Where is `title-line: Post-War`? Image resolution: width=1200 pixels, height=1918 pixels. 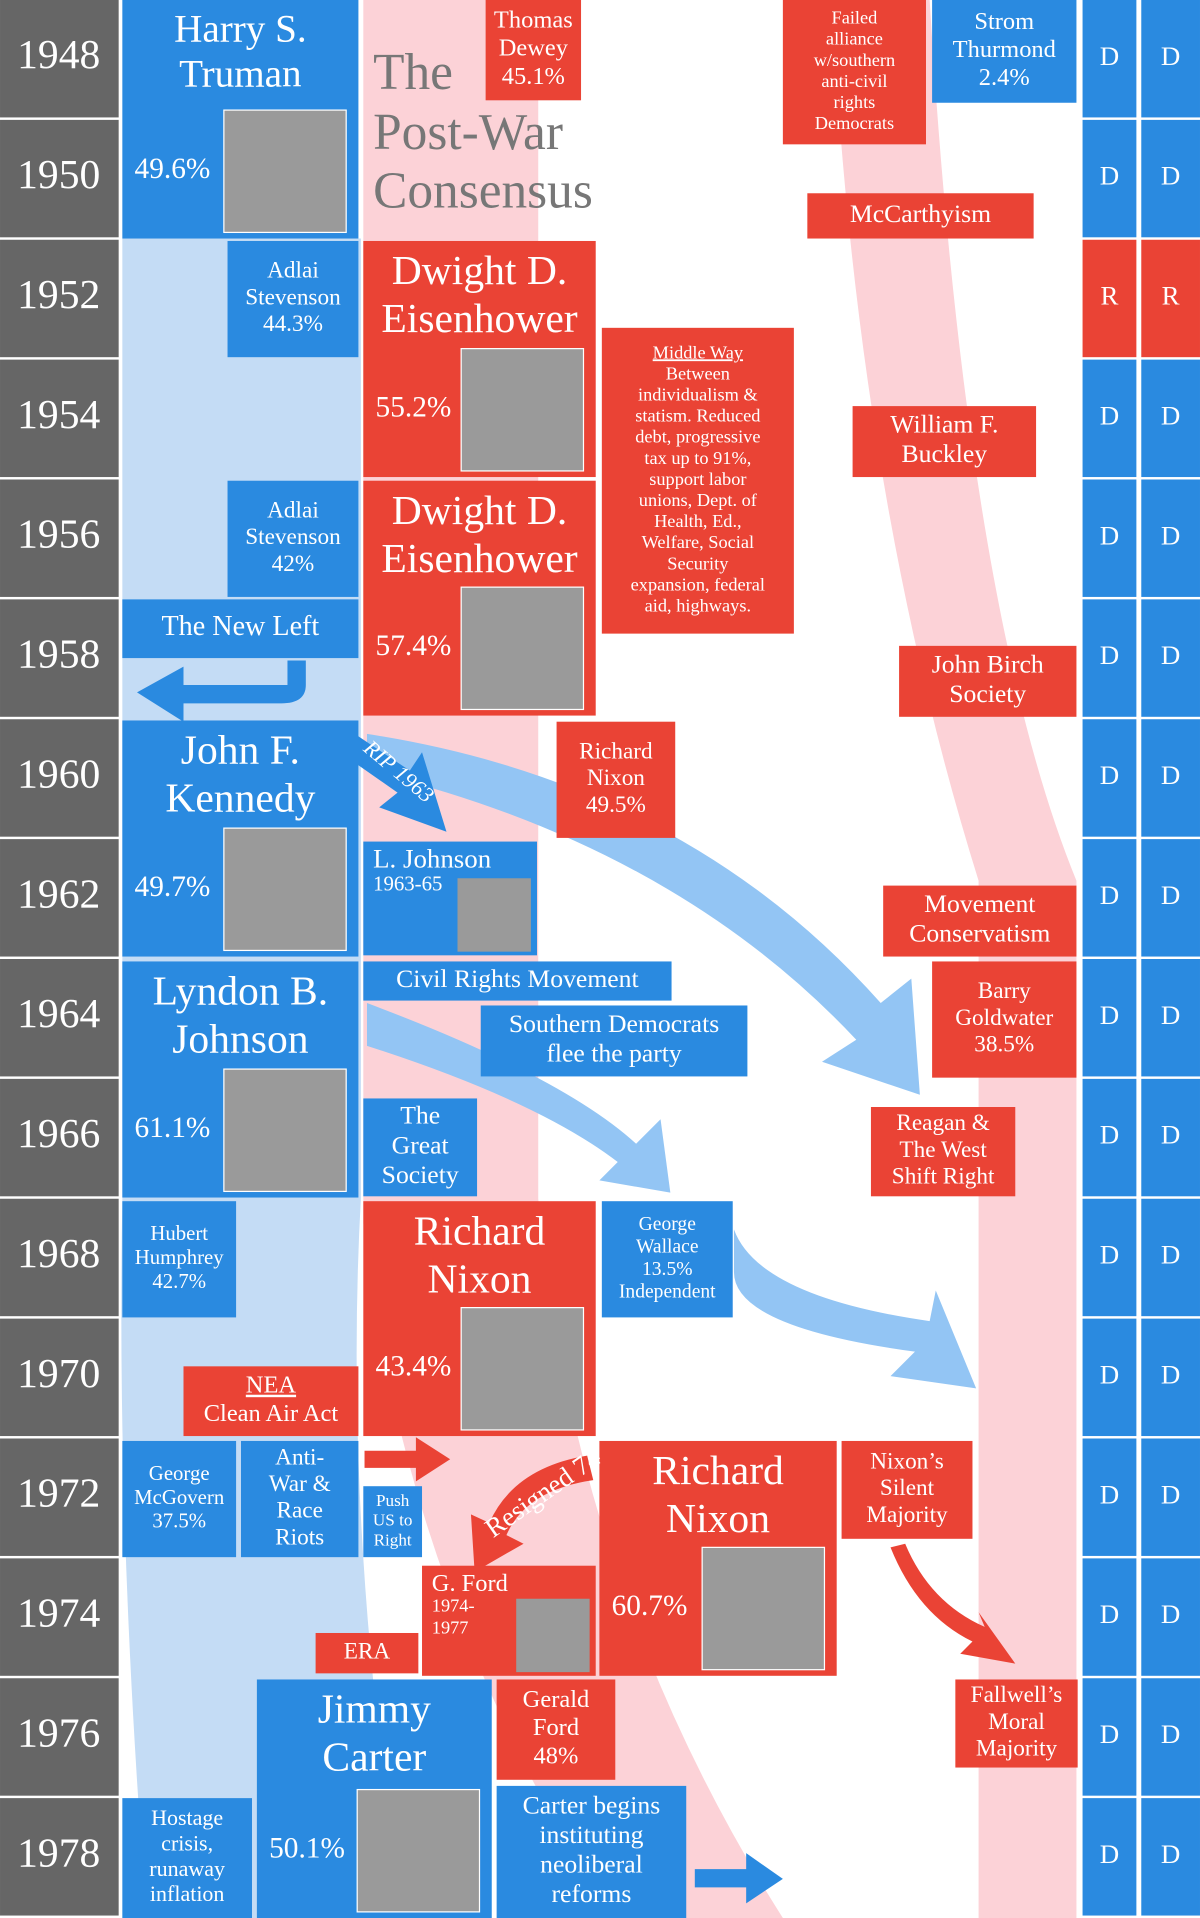
title-line: Post-War is located at coordinates (468, 132).